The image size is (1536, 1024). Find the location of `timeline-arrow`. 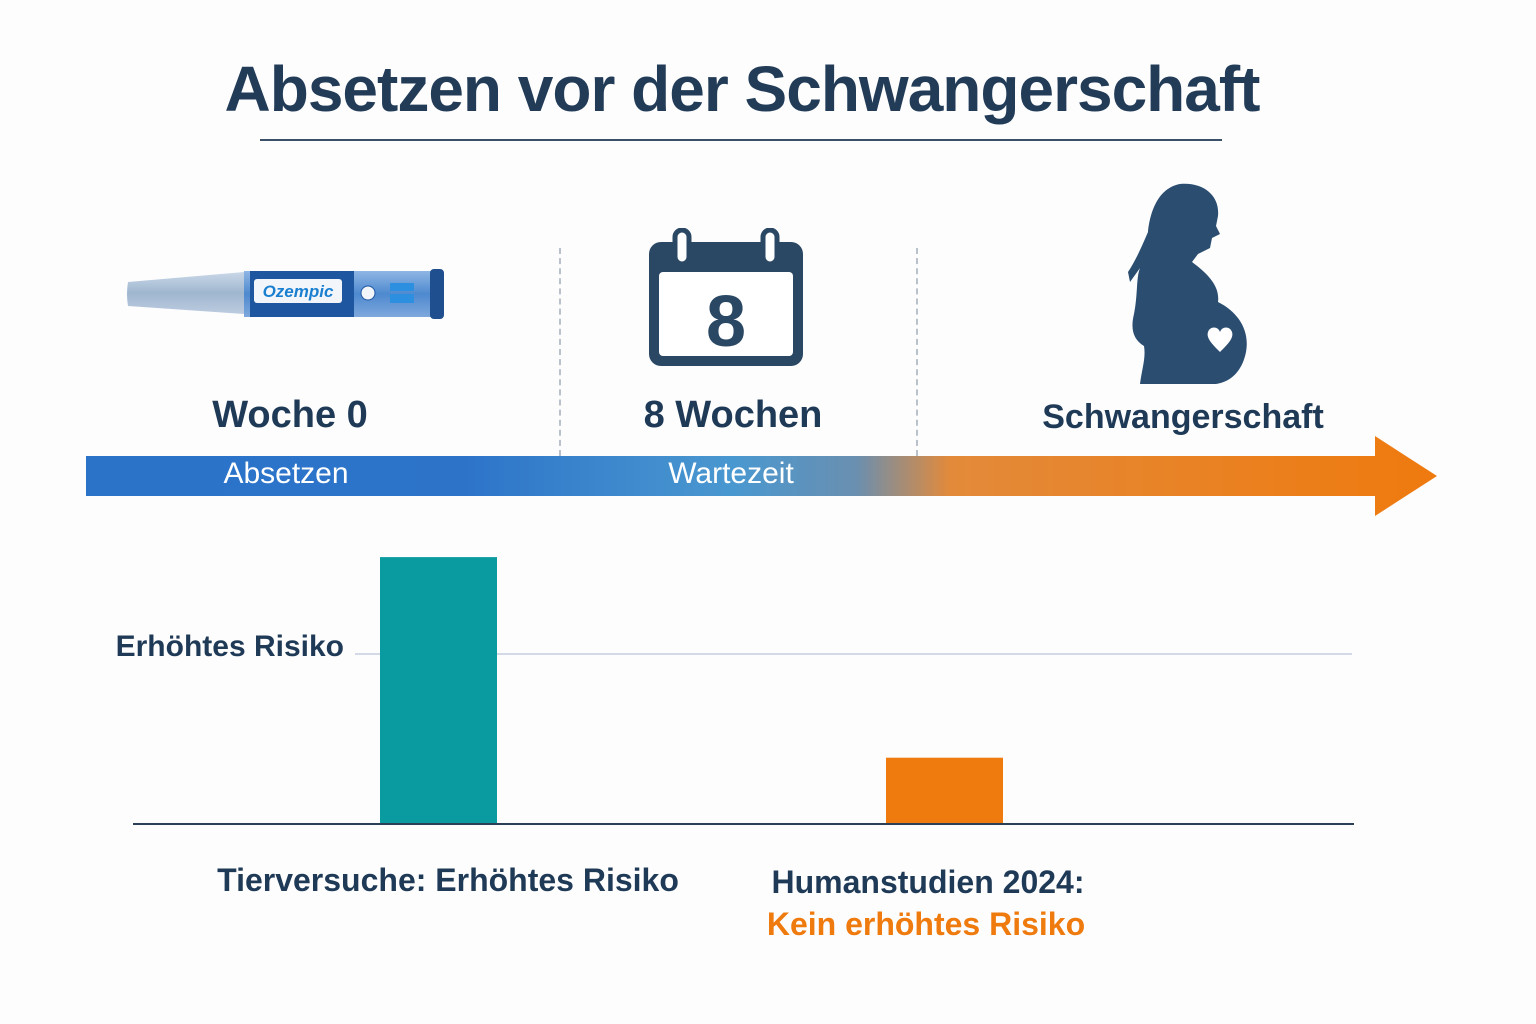

timeline-arrow is located at coordinates (761, 476).